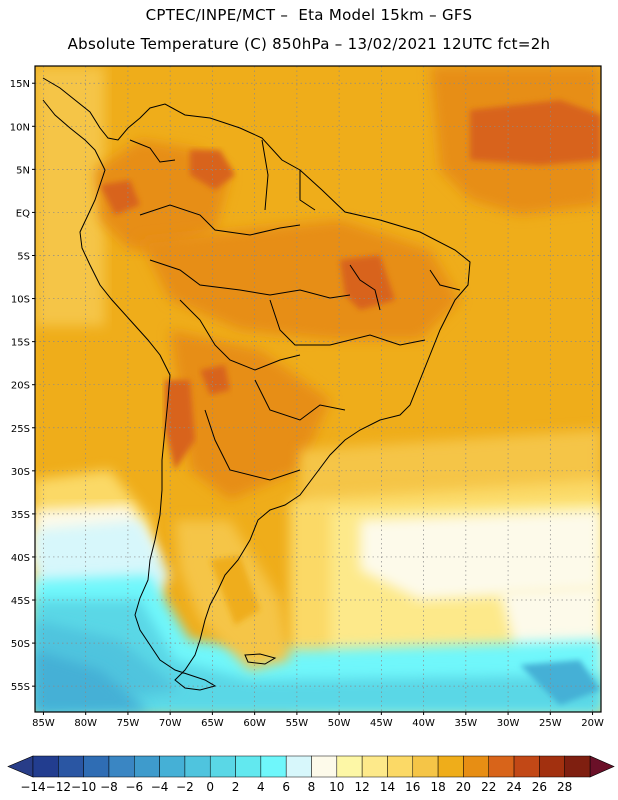  Describe the element at coordinates (312, 787) in the screenshot. I see `colorbar-label: 8` at that location.